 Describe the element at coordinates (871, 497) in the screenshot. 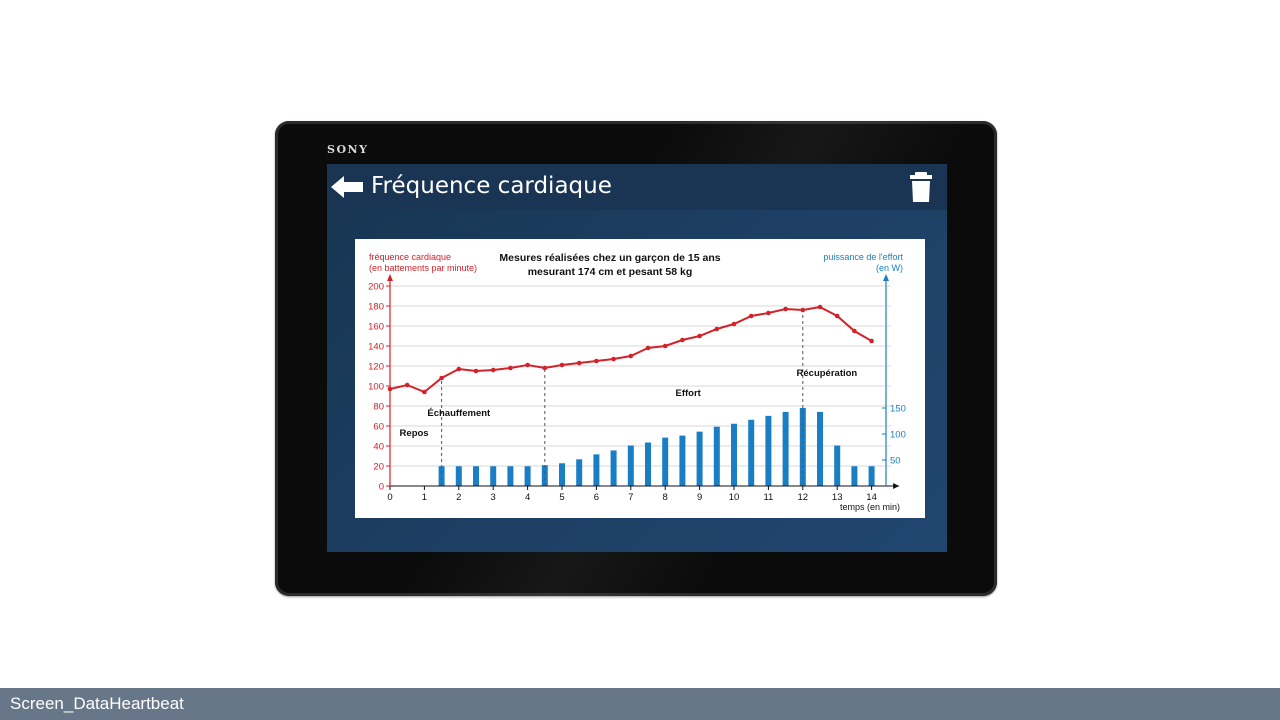

I see `x-tick-label: 14` at that location.